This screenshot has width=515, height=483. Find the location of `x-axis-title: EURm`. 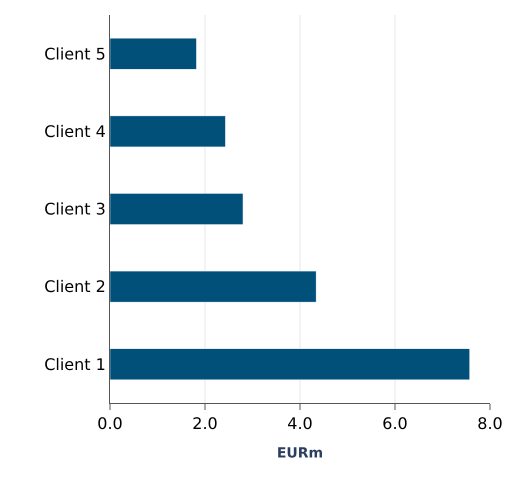

x-axis-title: EURm is located at coordinates (300, 454).